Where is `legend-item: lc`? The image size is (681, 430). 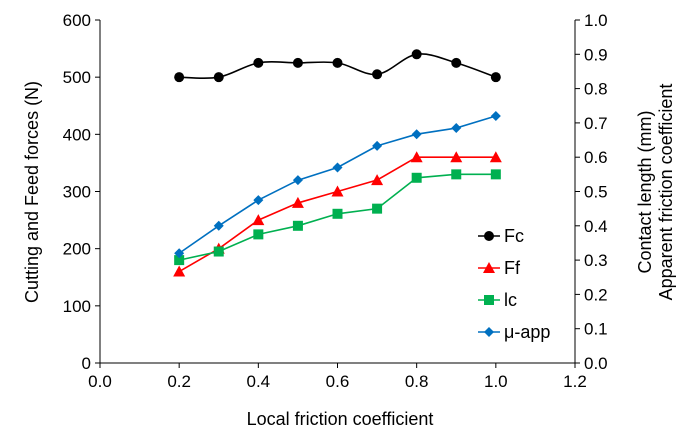
legend-item: lc is located at coordinates (497, 300).